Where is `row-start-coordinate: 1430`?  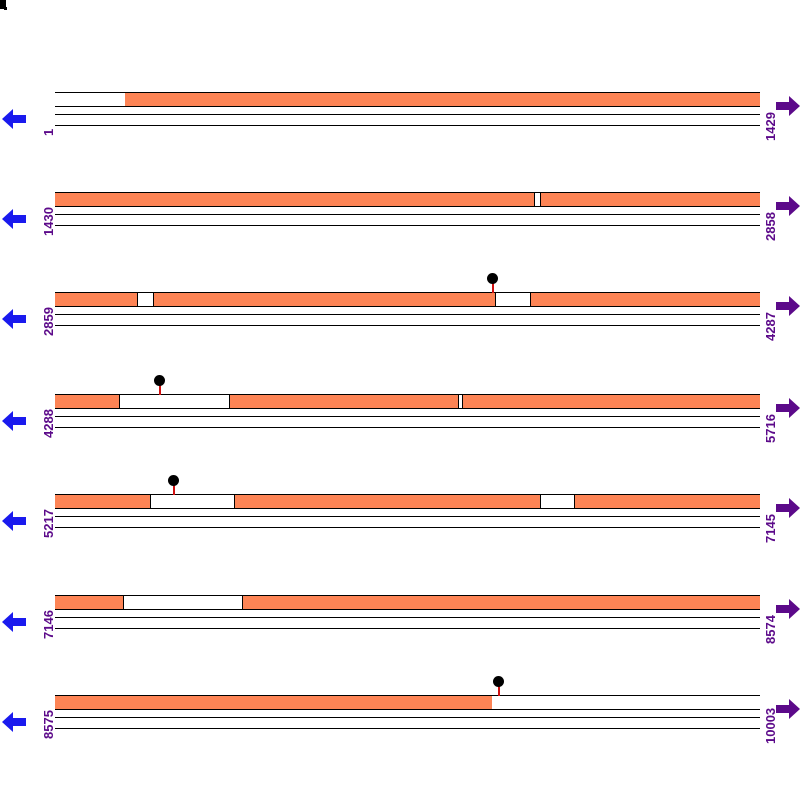
row-start-coordinate: 1430 is located at coordinates (48, 221).